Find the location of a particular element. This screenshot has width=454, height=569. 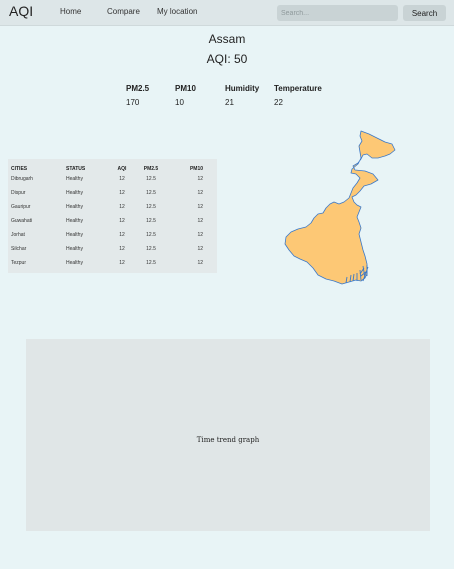

aqi-value: AQI: 50 is located at coordinates (227, 59).